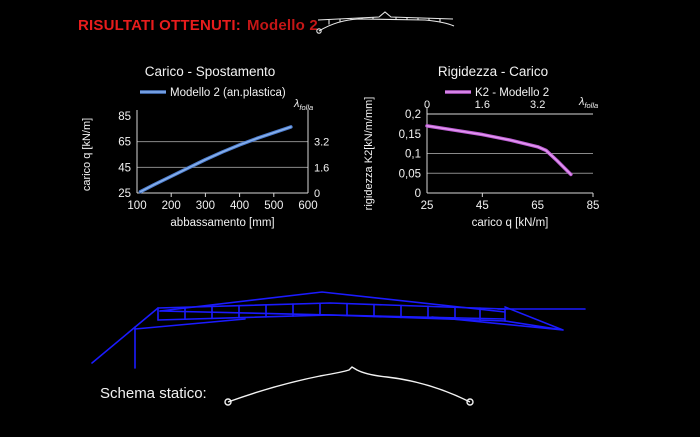 This screenshot has width=700, height=437. What do you see at coordinates (282, 25) in the screenshot?
I see `title-model: Modello 2` at bounding box center [282, 25].